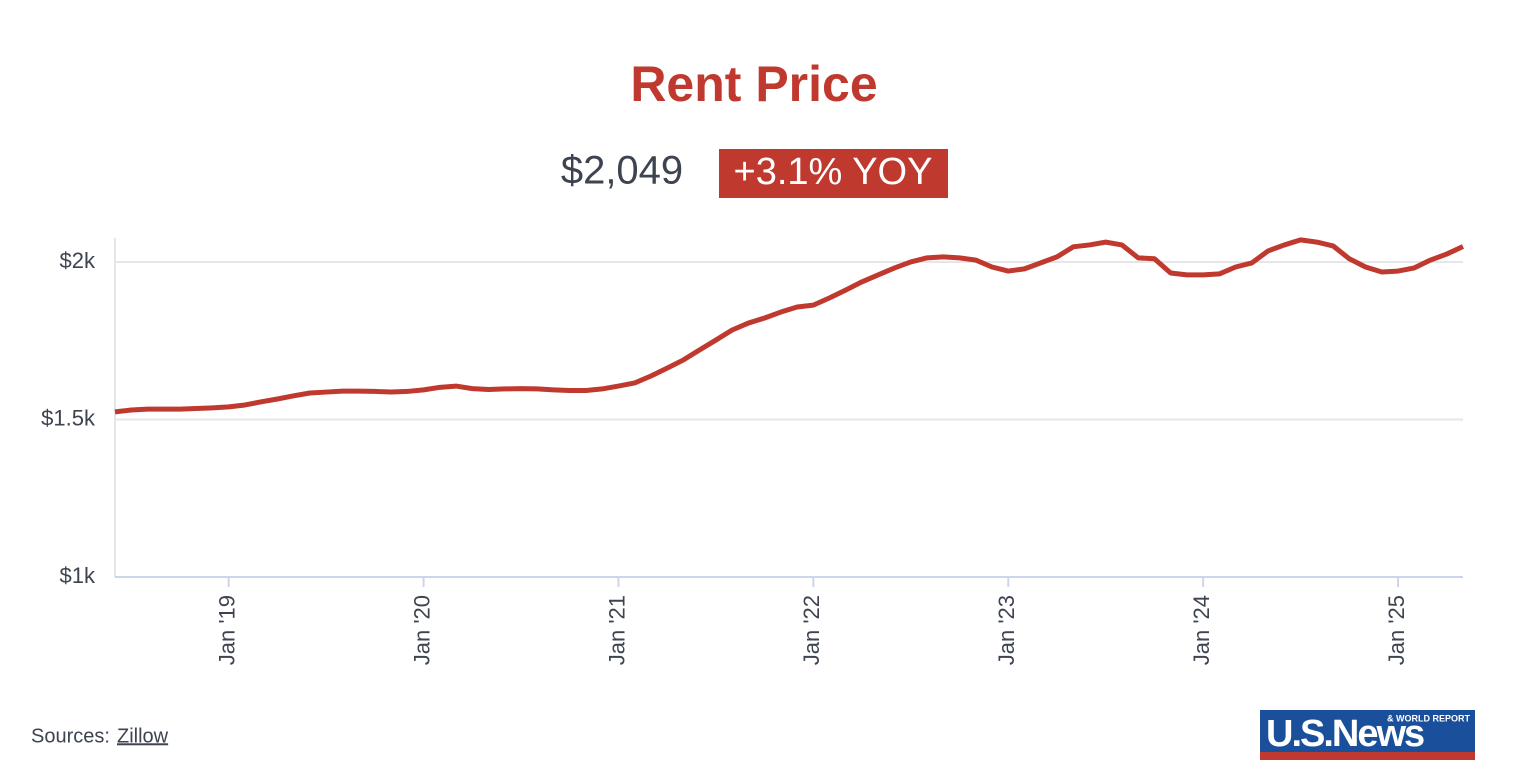 The image size is (1530, 784). What do you see at coordinates (811, 630) in the screenshot?
I see `x-tick-label: Jan '22` at bounding box center [811, 630].